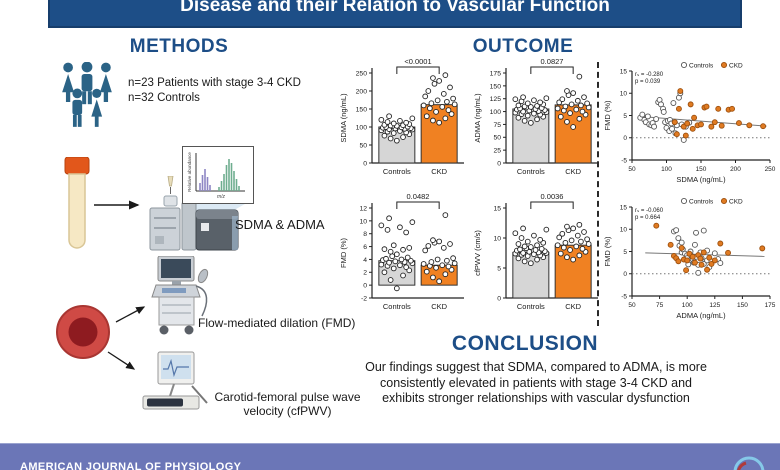 This screenshot has width=780, height=470. I want to click on svg-text: p = 0.039, so click(648, 82).